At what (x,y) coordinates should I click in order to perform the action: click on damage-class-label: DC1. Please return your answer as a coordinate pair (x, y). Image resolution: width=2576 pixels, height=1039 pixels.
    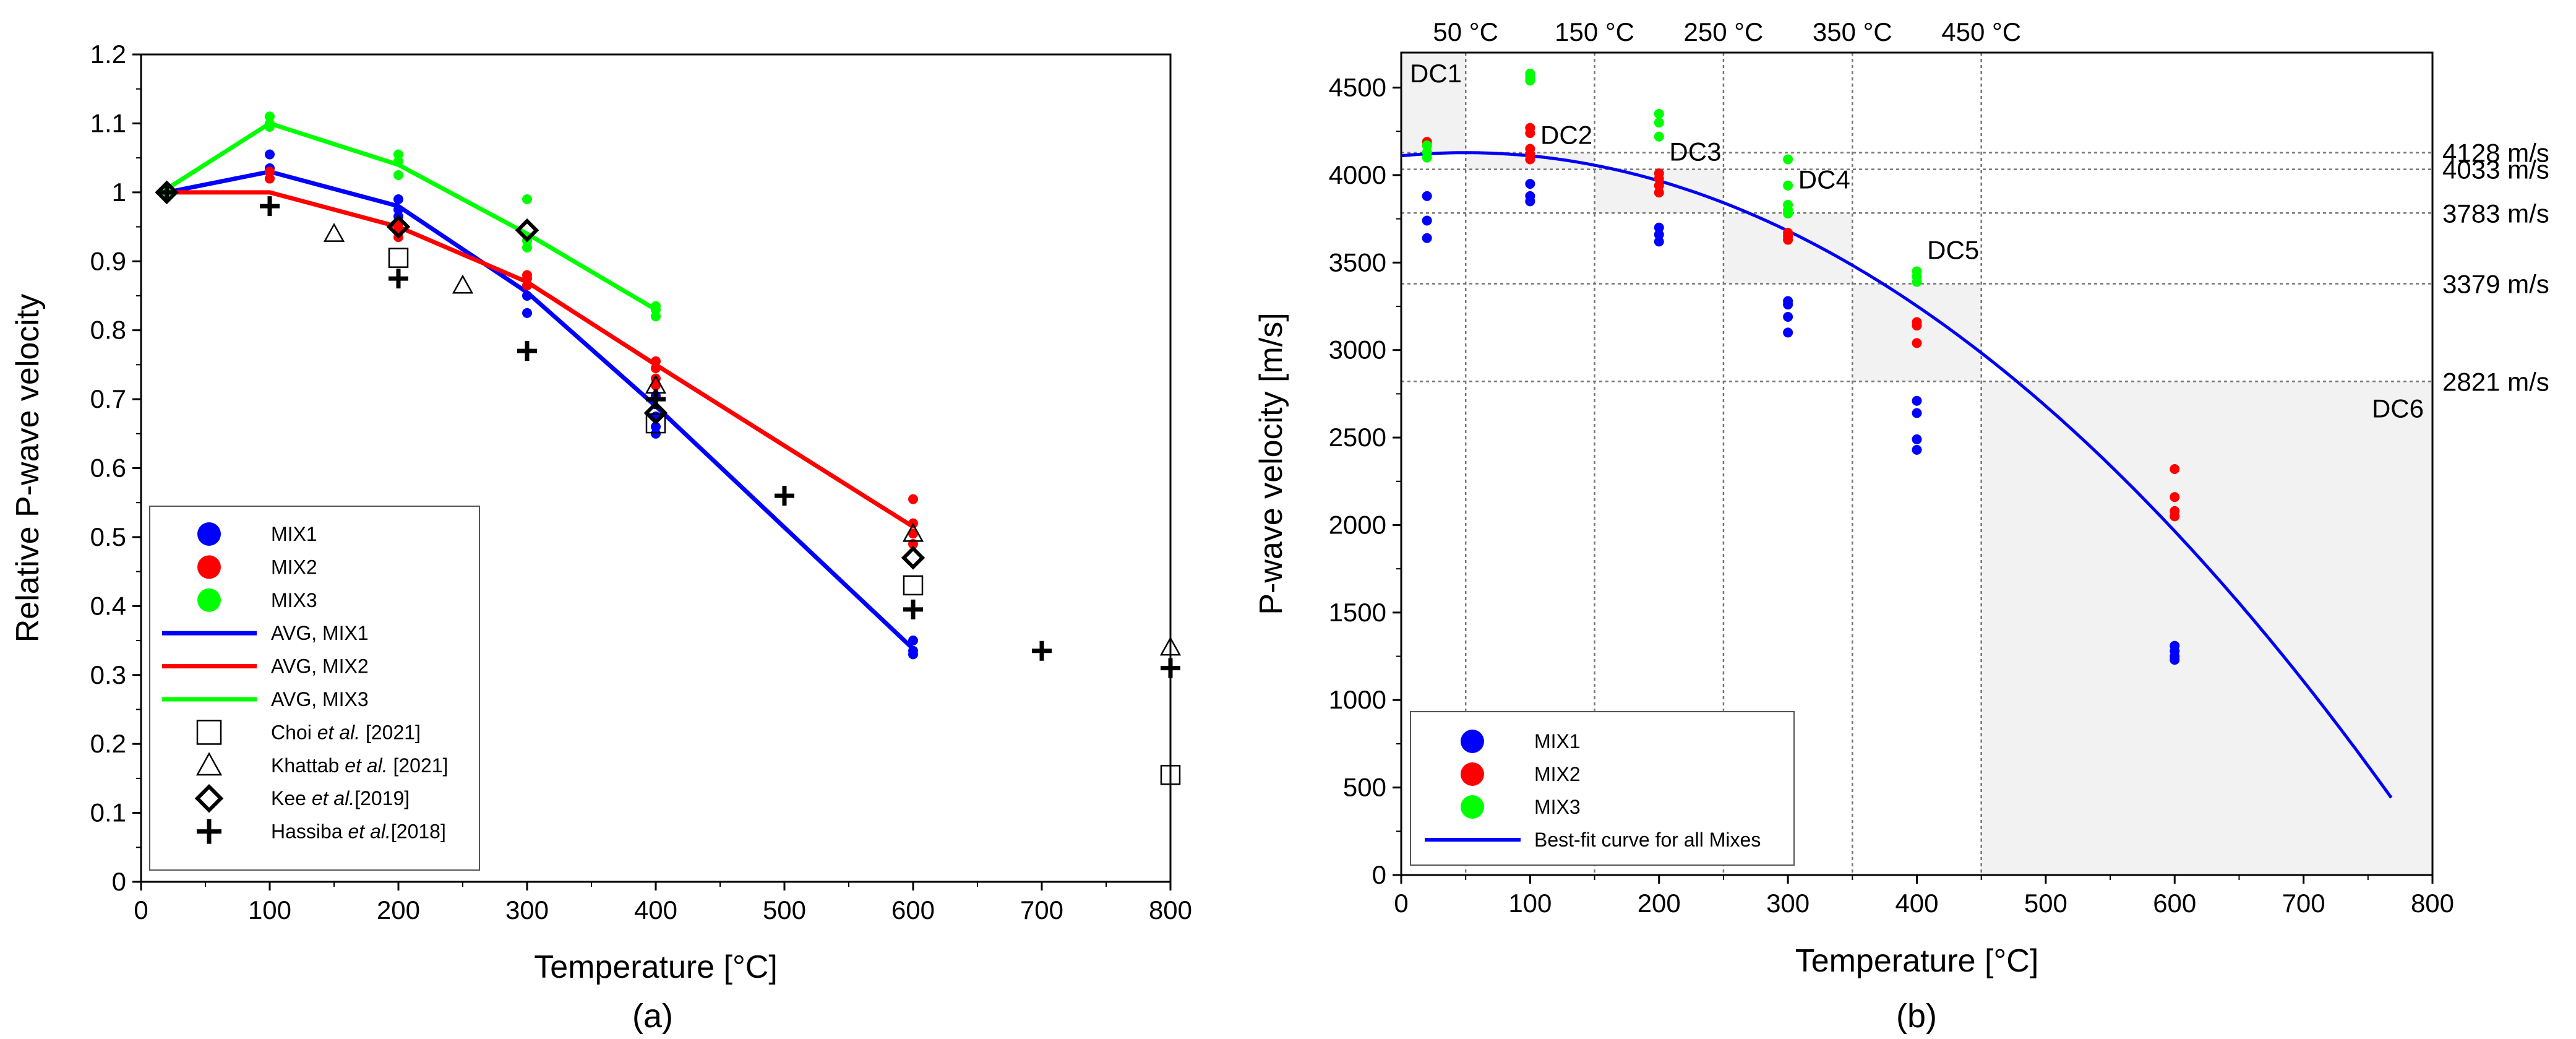
    Looking at the image, I should click on (1436, 73).